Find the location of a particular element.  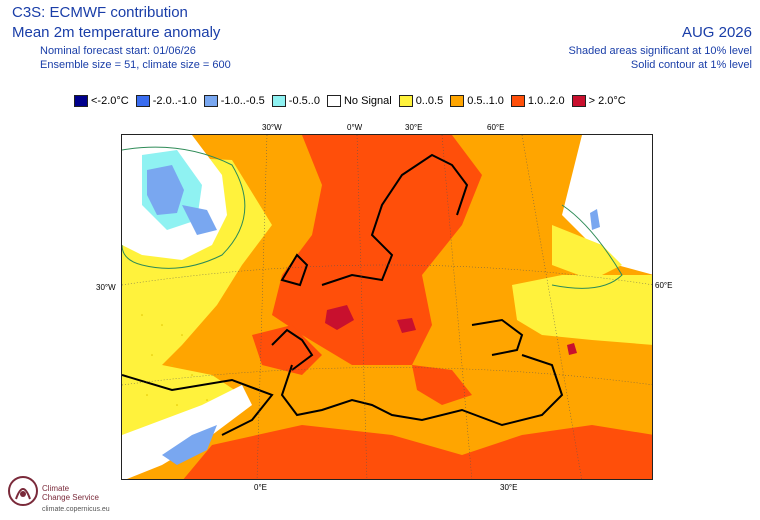

legend-item: -1.0..-0.5 is located at coordinates (234, 101).